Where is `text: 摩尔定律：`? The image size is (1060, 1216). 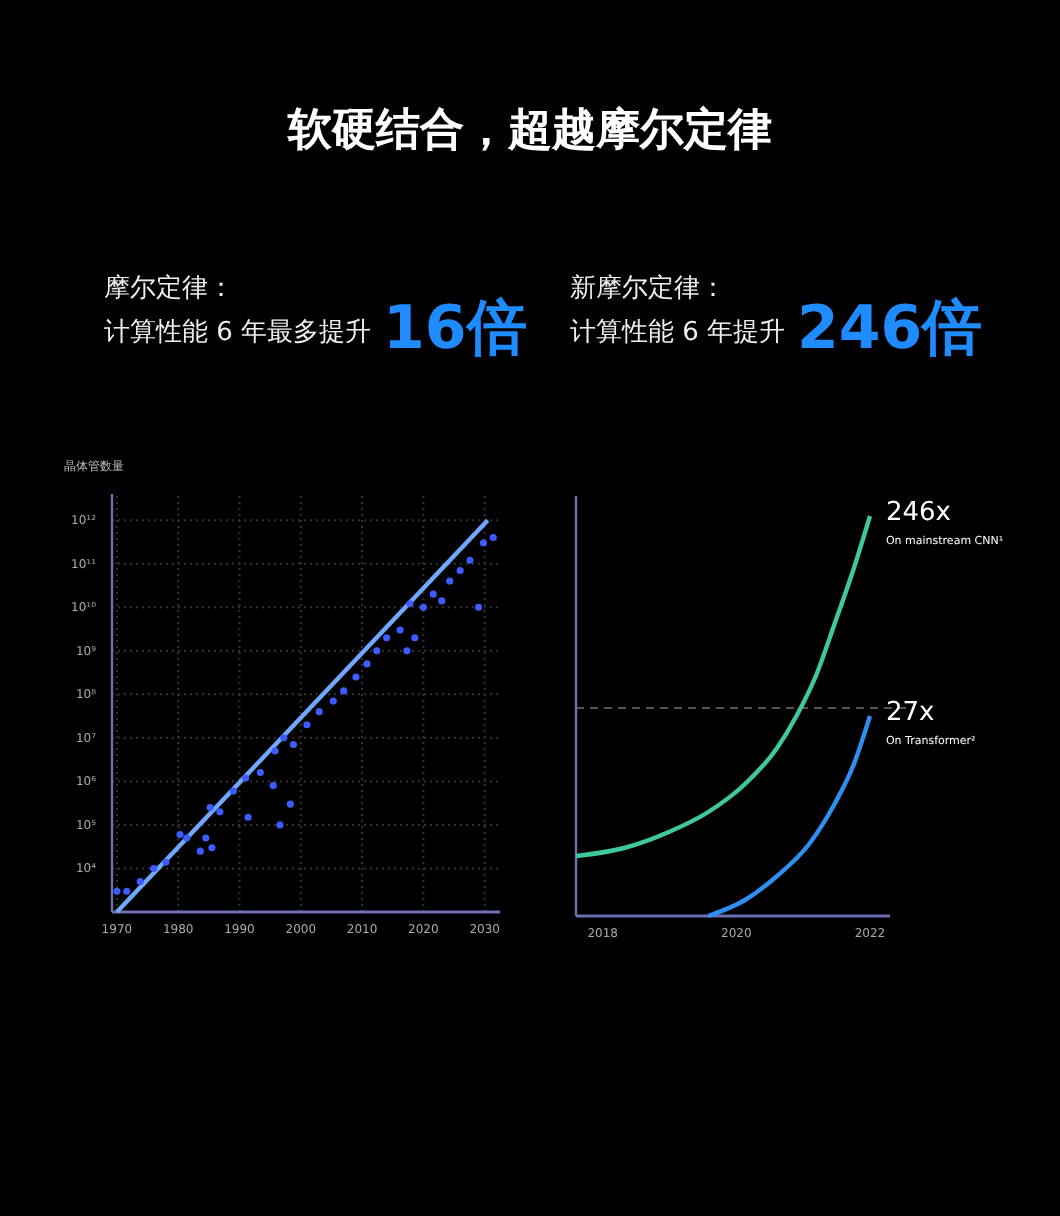 text: 摩尔定律： is located at coordinates (169, 289).